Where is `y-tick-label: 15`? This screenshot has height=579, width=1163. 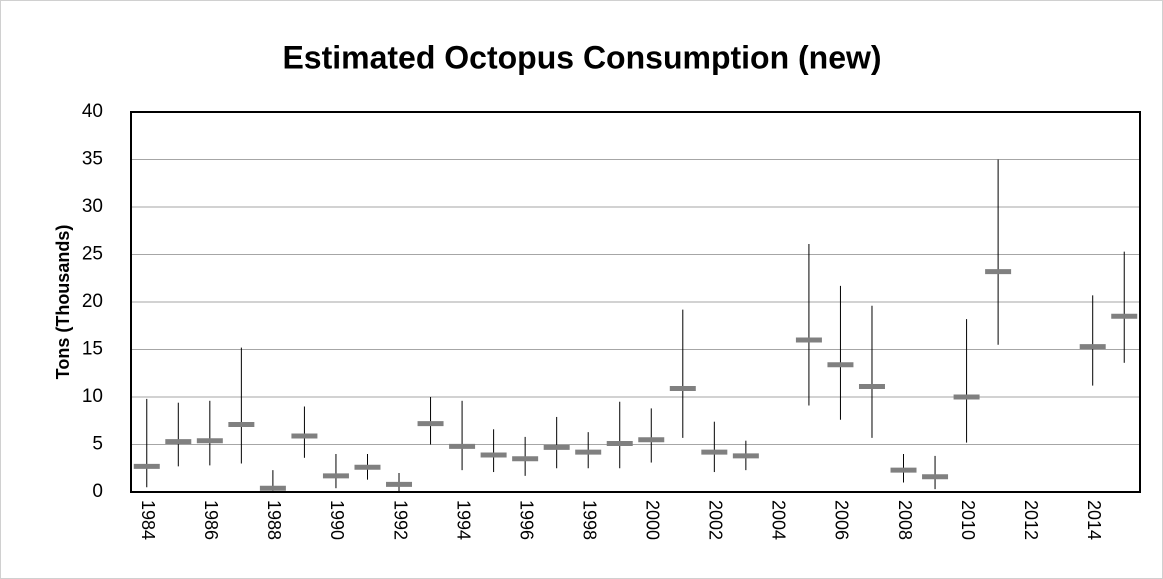 y-tick-label: 15 is located at coordinates (92, 349).